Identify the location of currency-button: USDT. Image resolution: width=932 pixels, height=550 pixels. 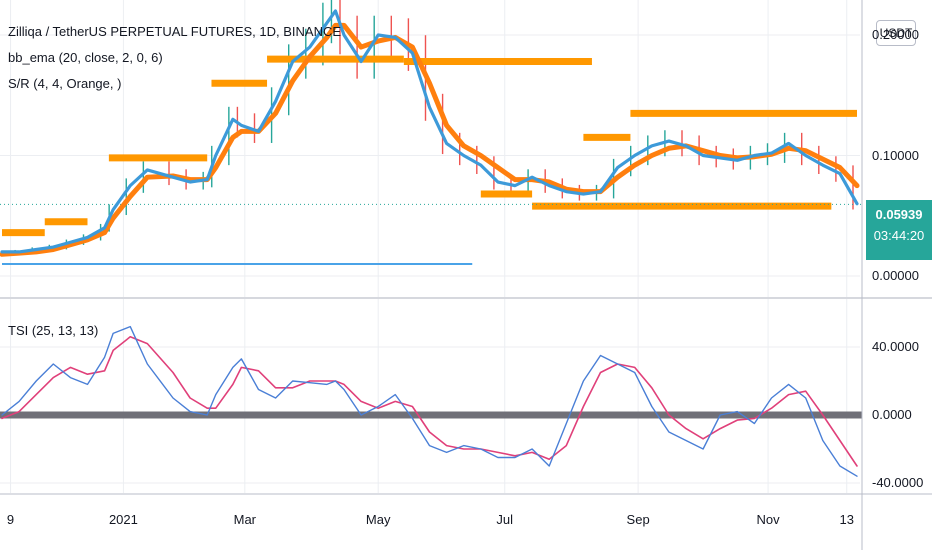
(896, 33).